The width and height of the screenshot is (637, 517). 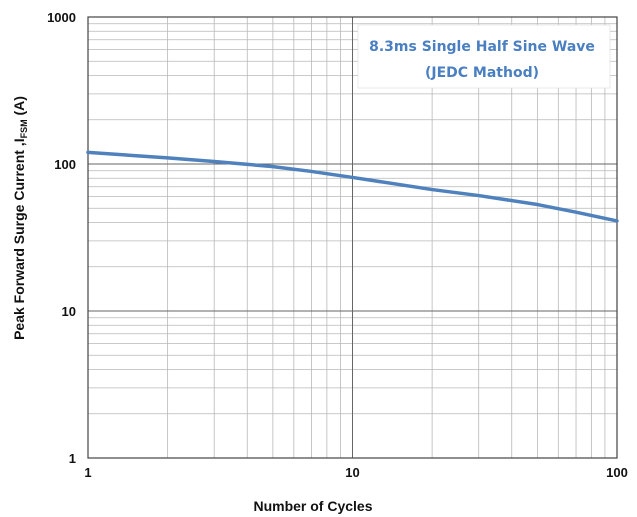 I want to click on series-line, so click(x=352, y=186).